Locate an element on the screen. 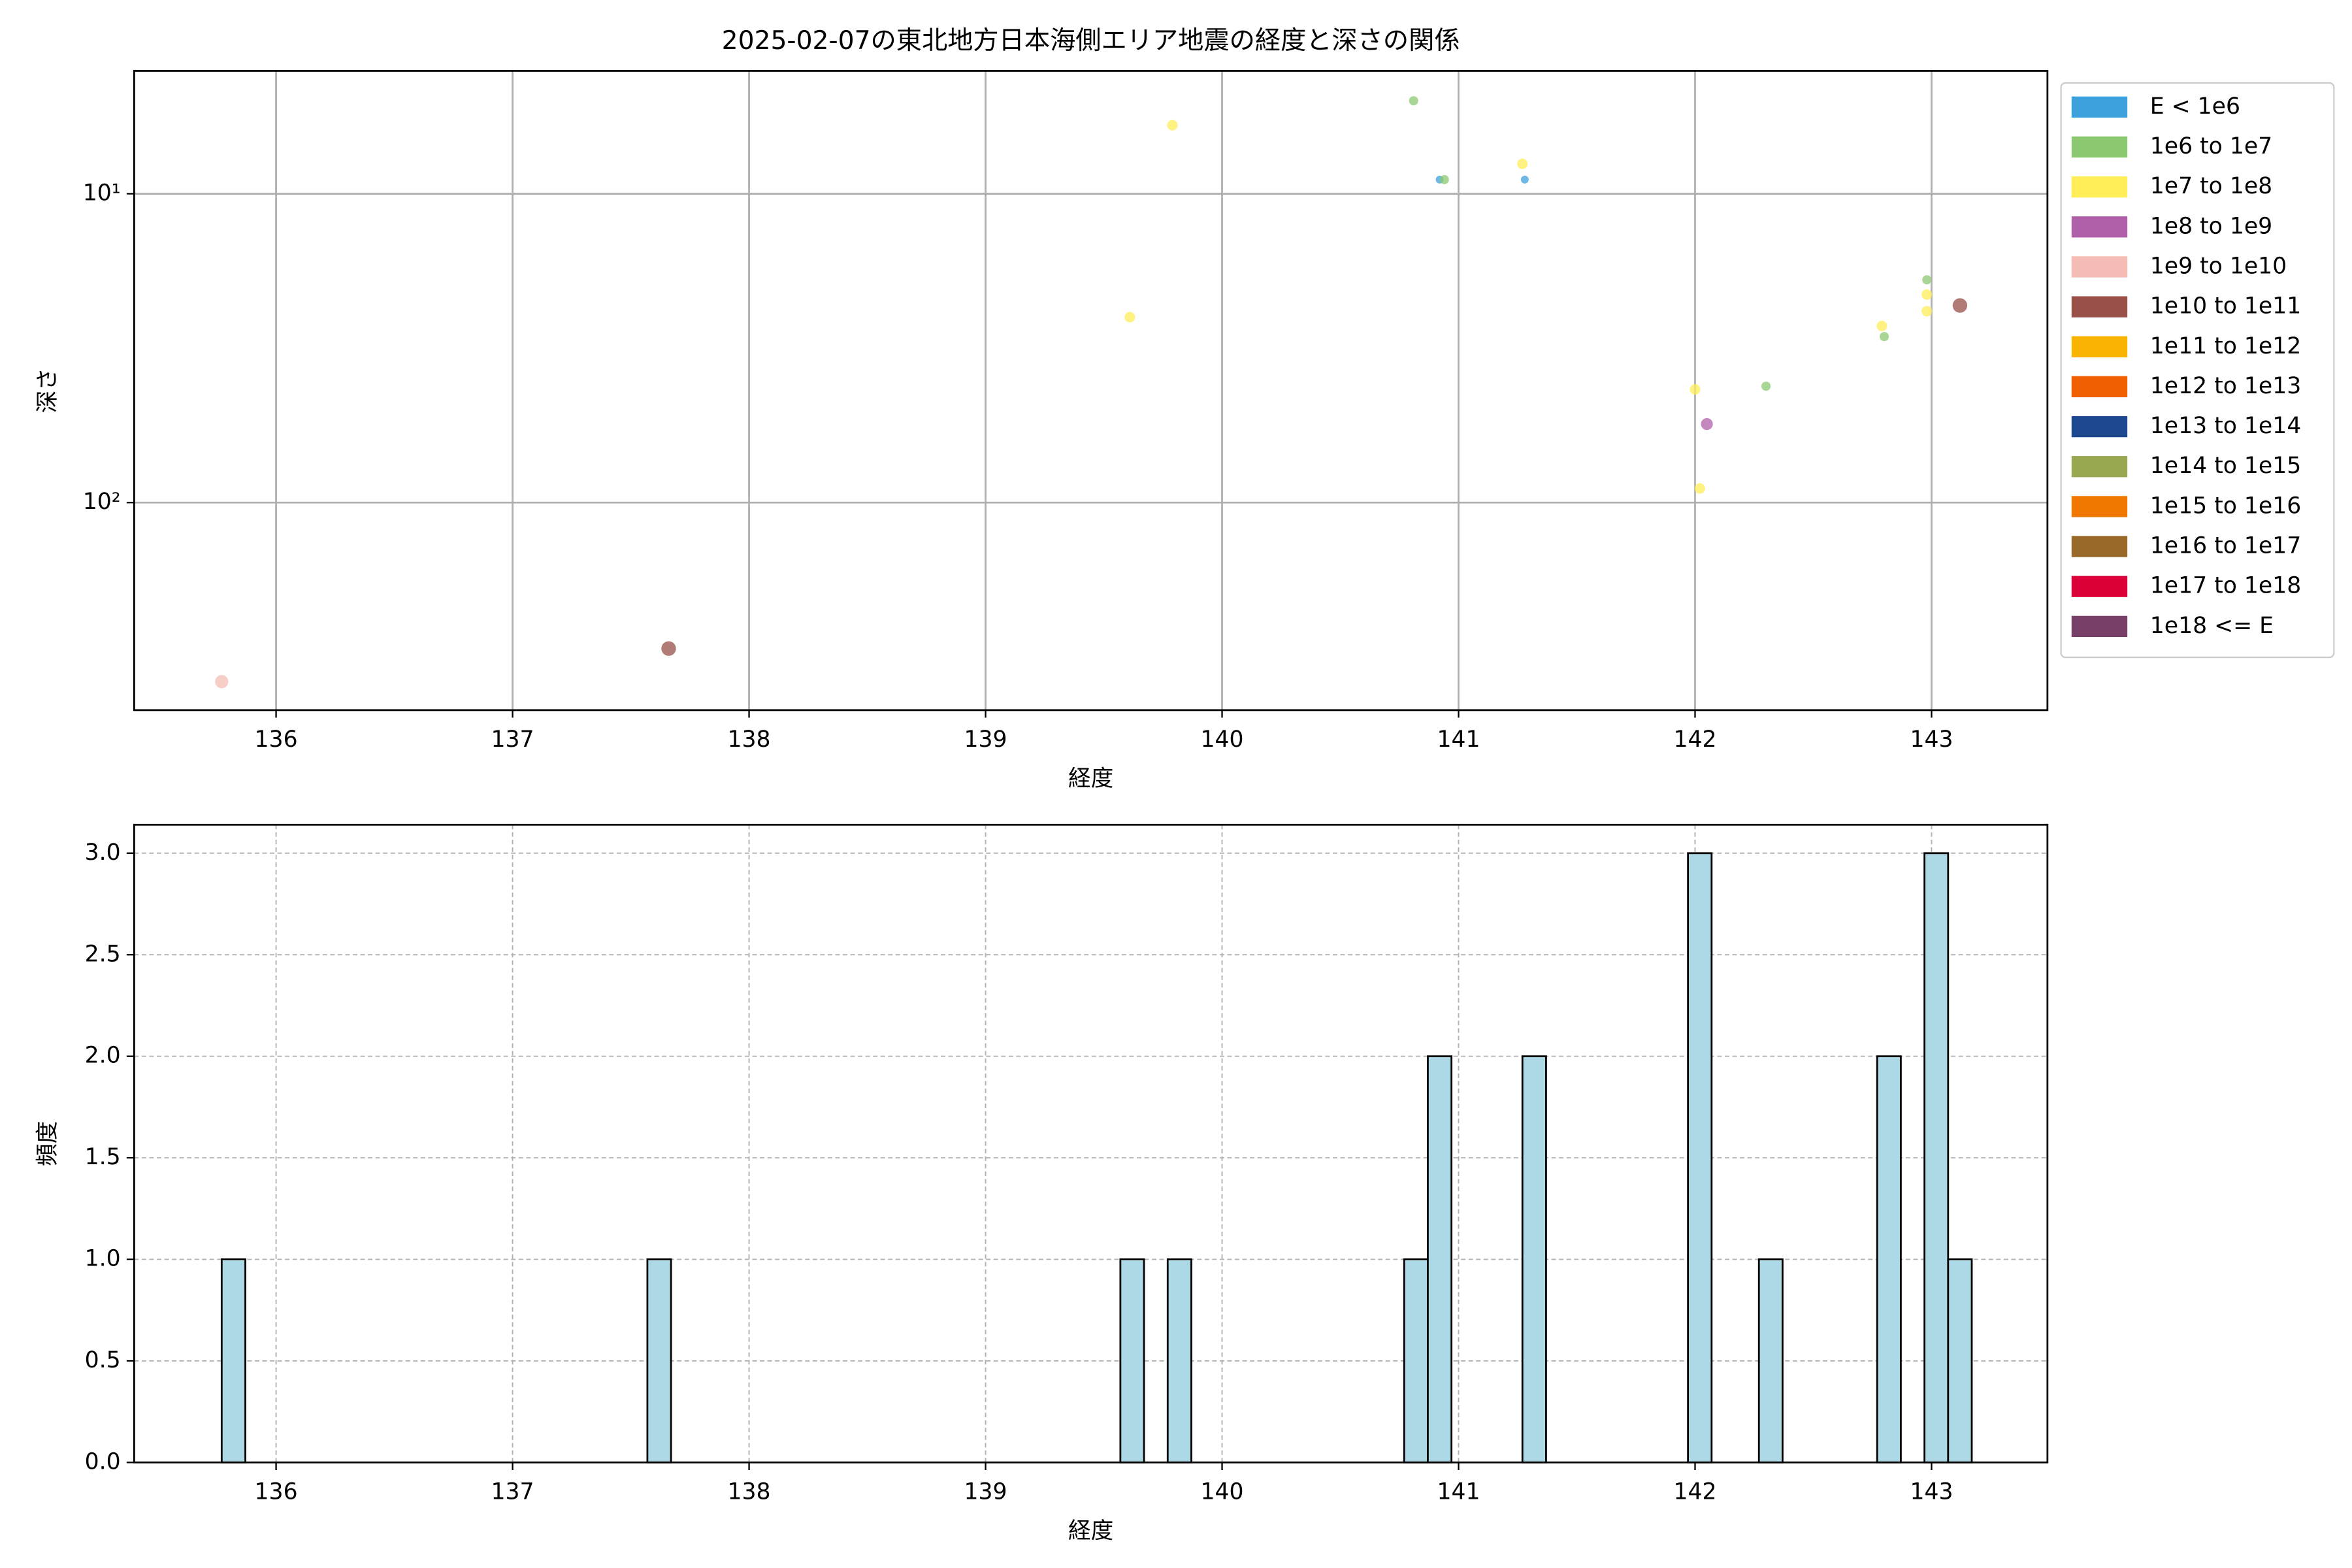  legend-label: 1e15 to 1e16 is located at coordinates (2225, 506).